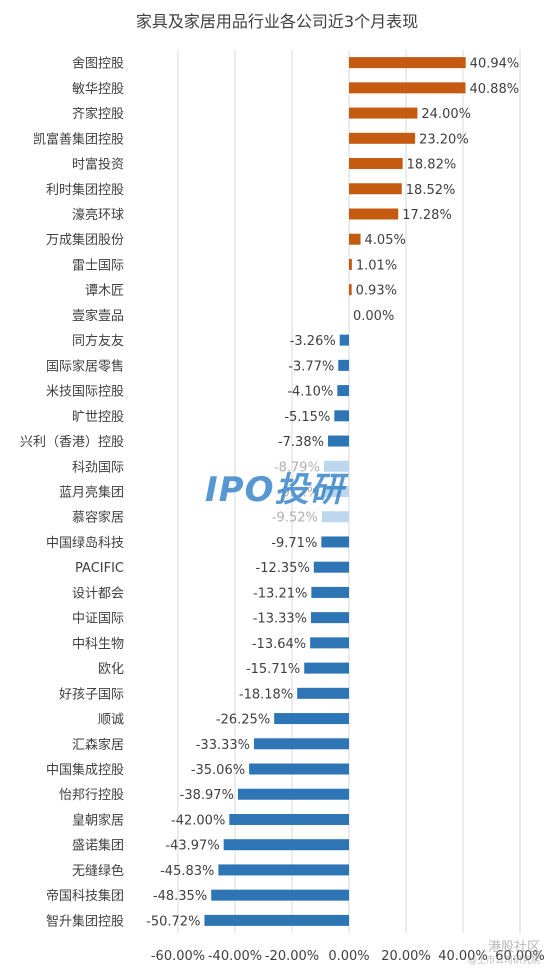 The height and width of the screenshot is (975, 554). I want to click on data-label: -33.33%, so click(223, 745).